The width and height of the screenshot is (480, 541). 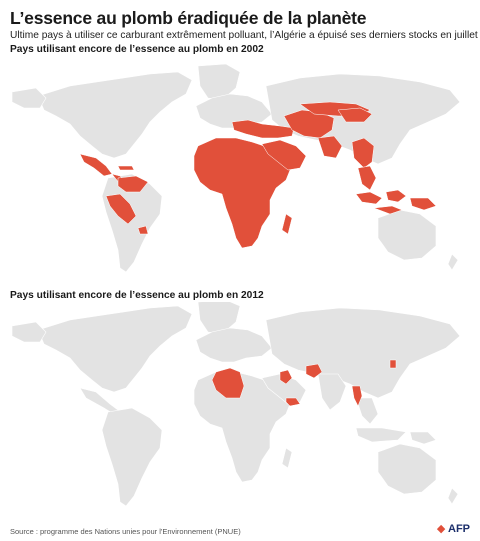 I want to click on region-uruguay, so click(x=143, y=230).